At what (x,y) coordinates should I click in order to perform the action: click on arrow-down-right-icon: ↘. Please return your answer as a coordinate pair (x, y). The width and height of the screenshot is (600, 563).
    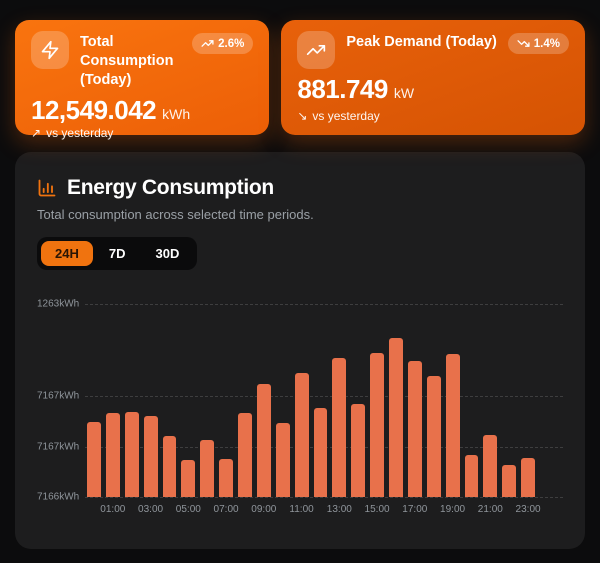
    Looking at the image, I should click on (302, 116).